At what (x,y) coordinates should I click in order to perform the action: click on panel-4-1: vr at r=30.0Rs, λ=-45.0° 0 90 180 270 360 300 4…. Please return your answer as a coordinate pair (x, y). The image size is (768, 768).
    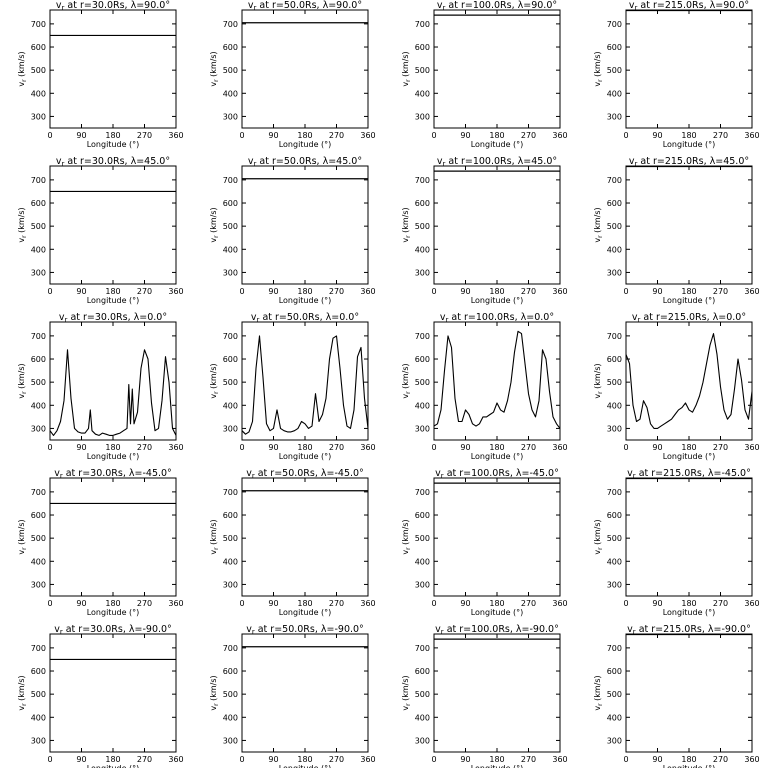
    Looking at the image, I should click on (100, 542).